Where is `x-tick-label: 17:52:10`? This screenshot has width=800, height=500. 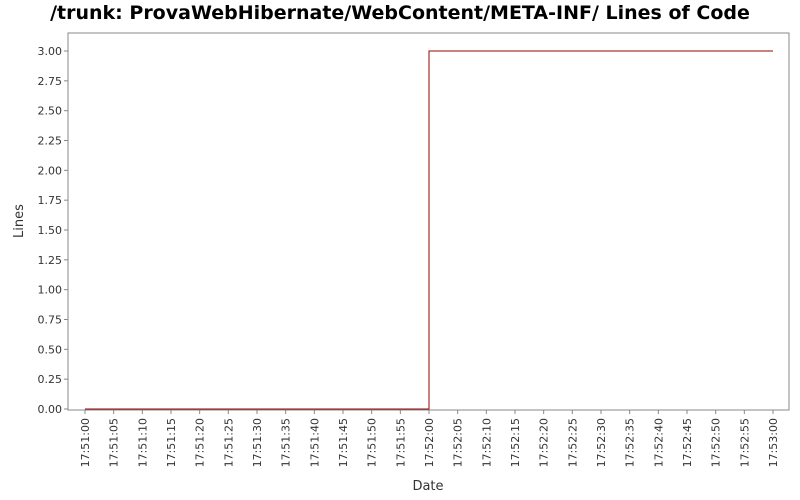
x-tick-label: 17:52:10 is located at coordinates (486, 442).